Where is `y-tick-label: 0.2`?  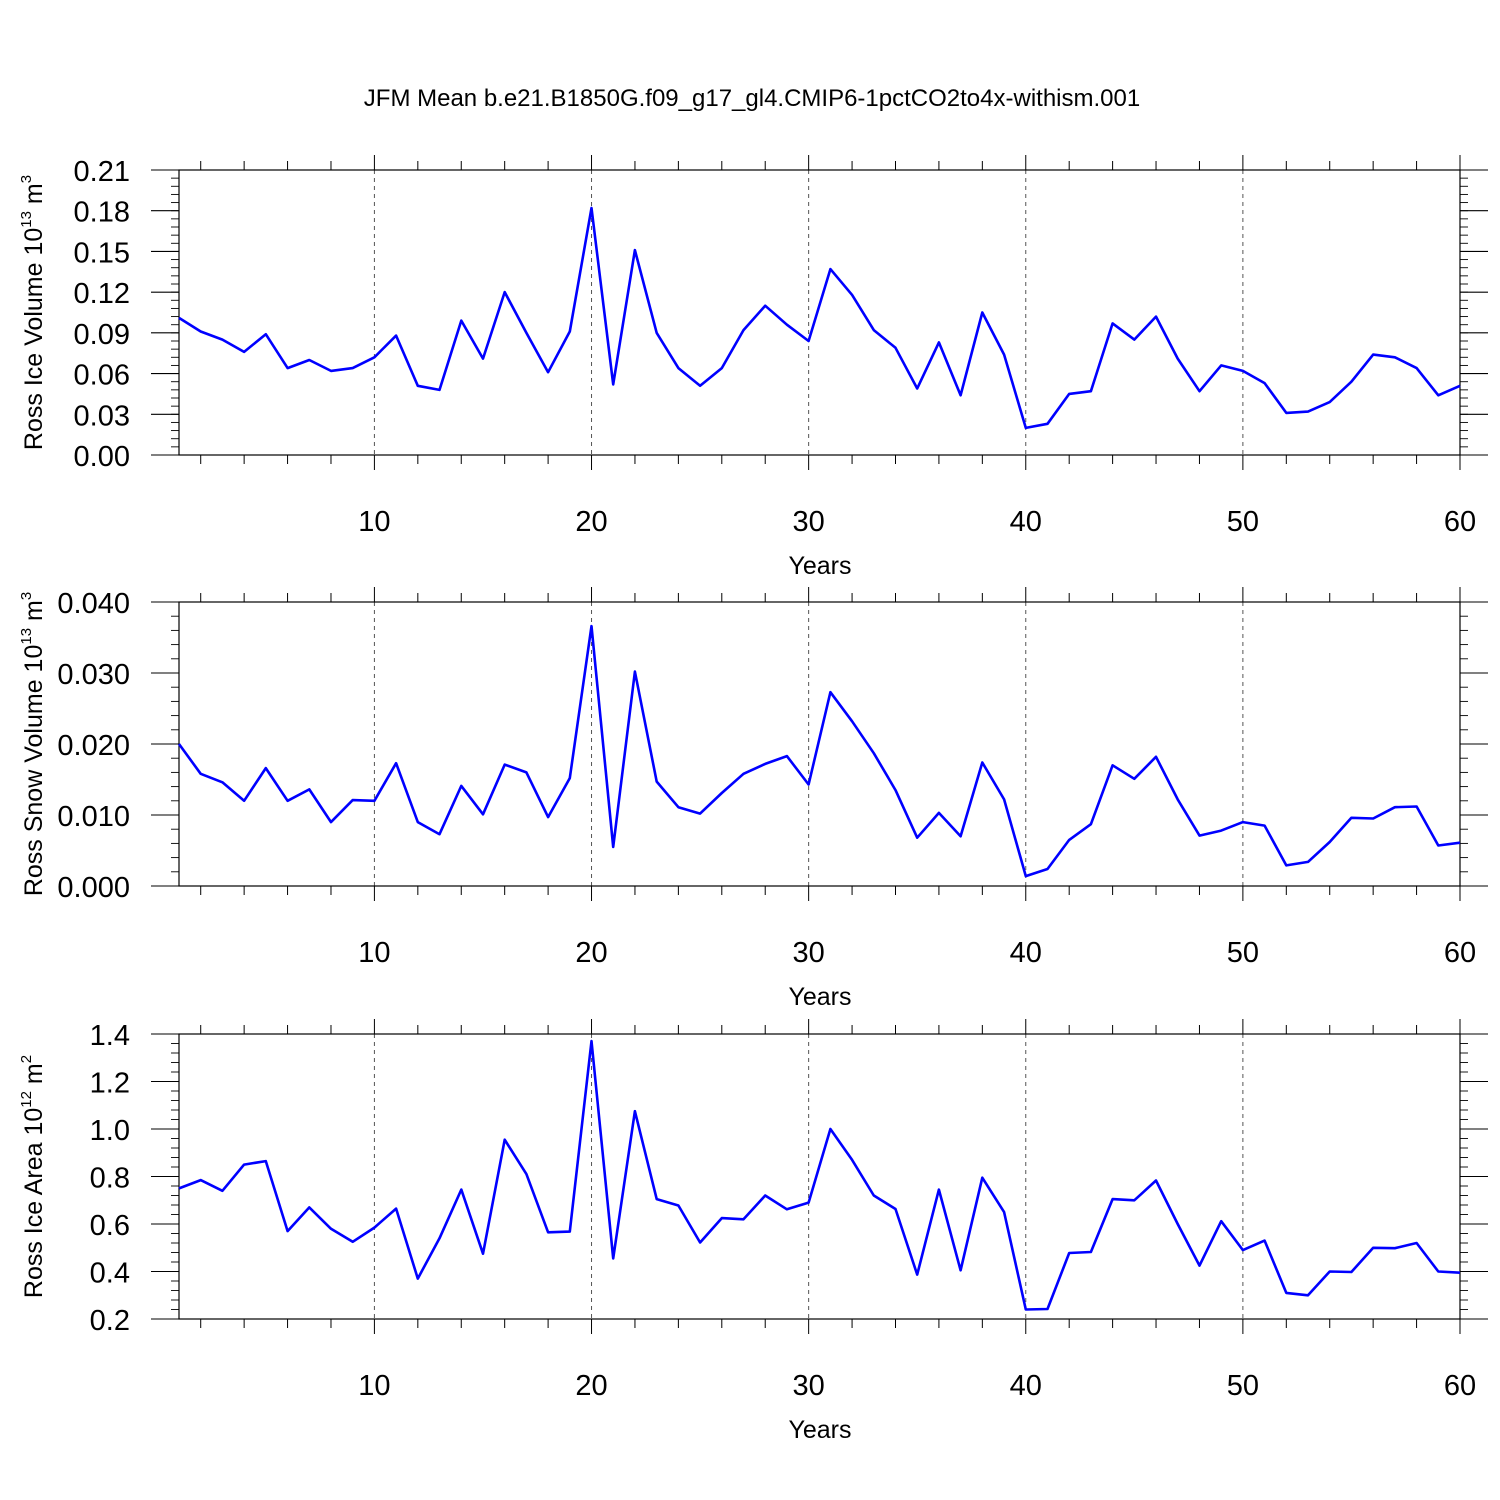 y-tick-label: 0.2 is located at coordinates (110, 1321).